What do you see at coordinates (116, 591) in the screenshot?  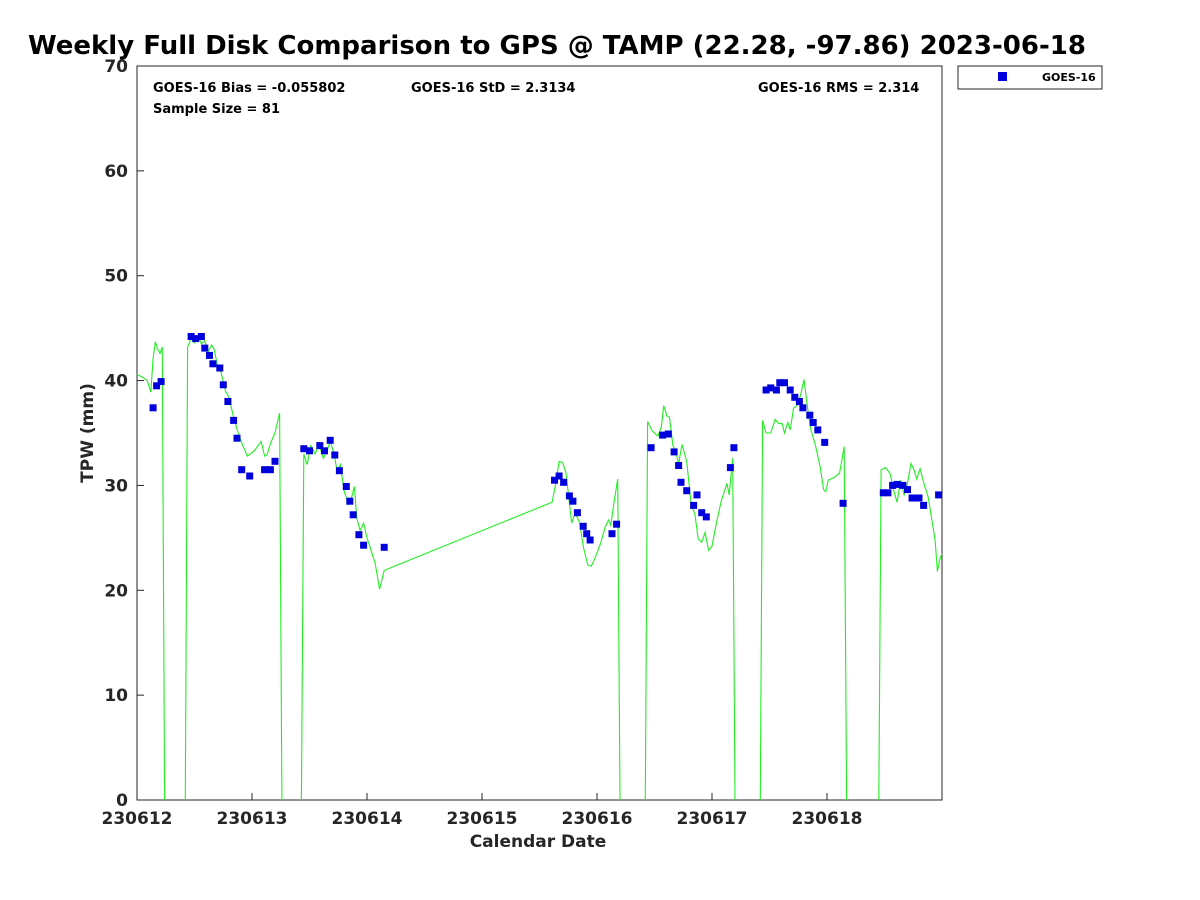 I see `y-tick-label: 20` at bounding box center [116, 591].